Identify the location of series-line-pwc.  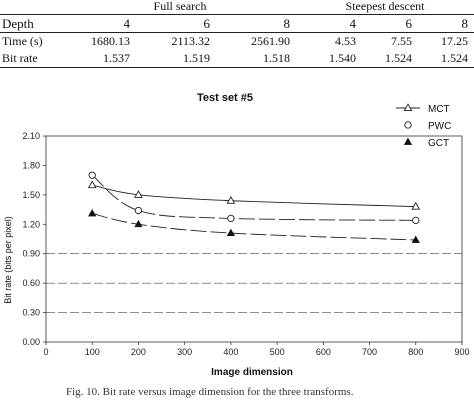
(253, 197).